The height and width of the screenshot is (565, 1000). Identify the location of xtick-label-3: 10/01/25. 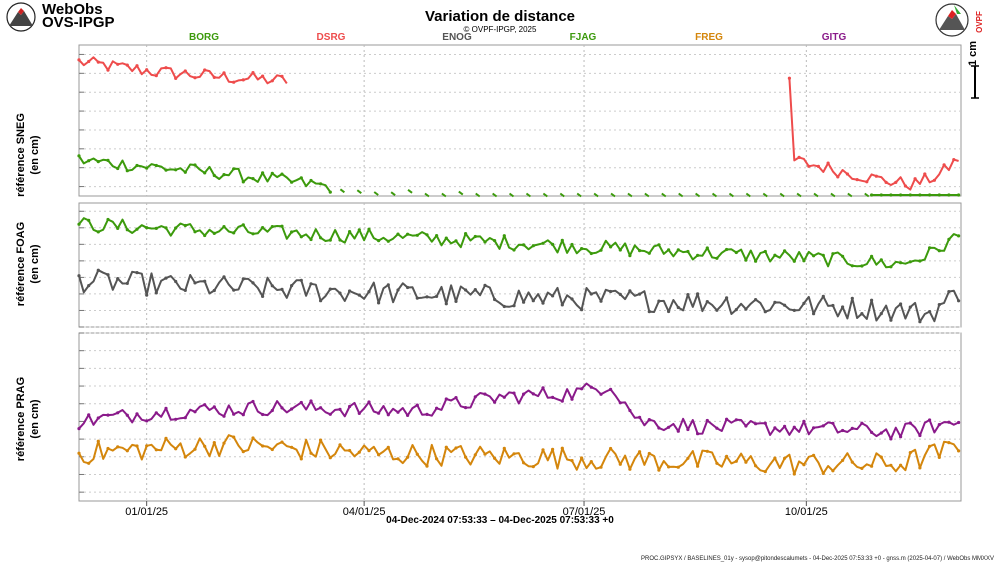
(806, 512).